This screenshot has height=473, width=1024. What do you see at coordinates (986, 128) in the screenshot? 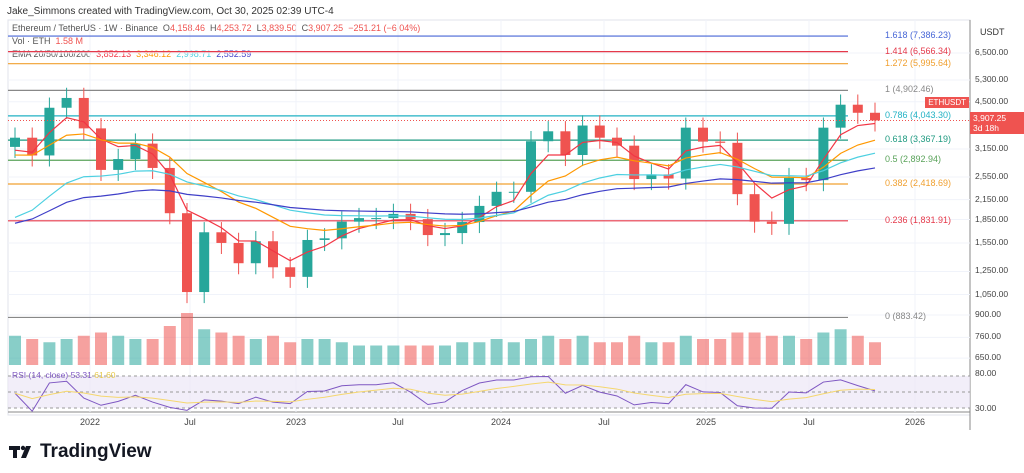
I see `bar-countdown: 3d 18h` at bounding box center [986, 128].